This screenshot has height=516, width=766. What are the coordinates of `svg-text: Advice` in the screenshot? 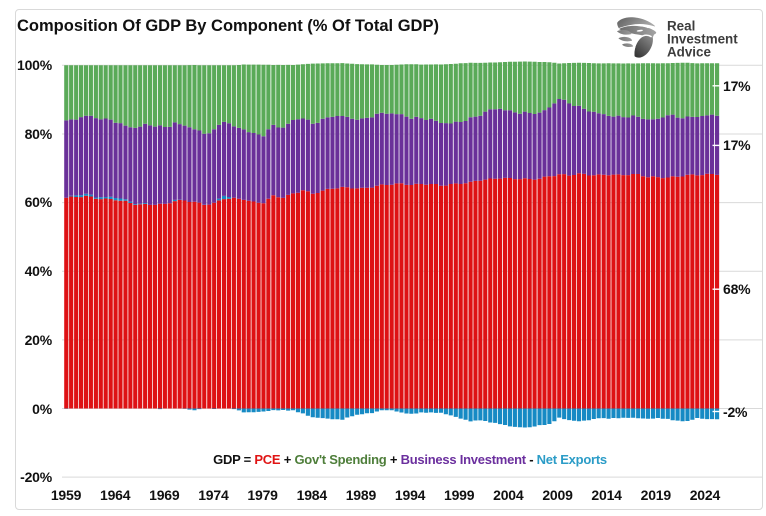 It's located at (689, 52).